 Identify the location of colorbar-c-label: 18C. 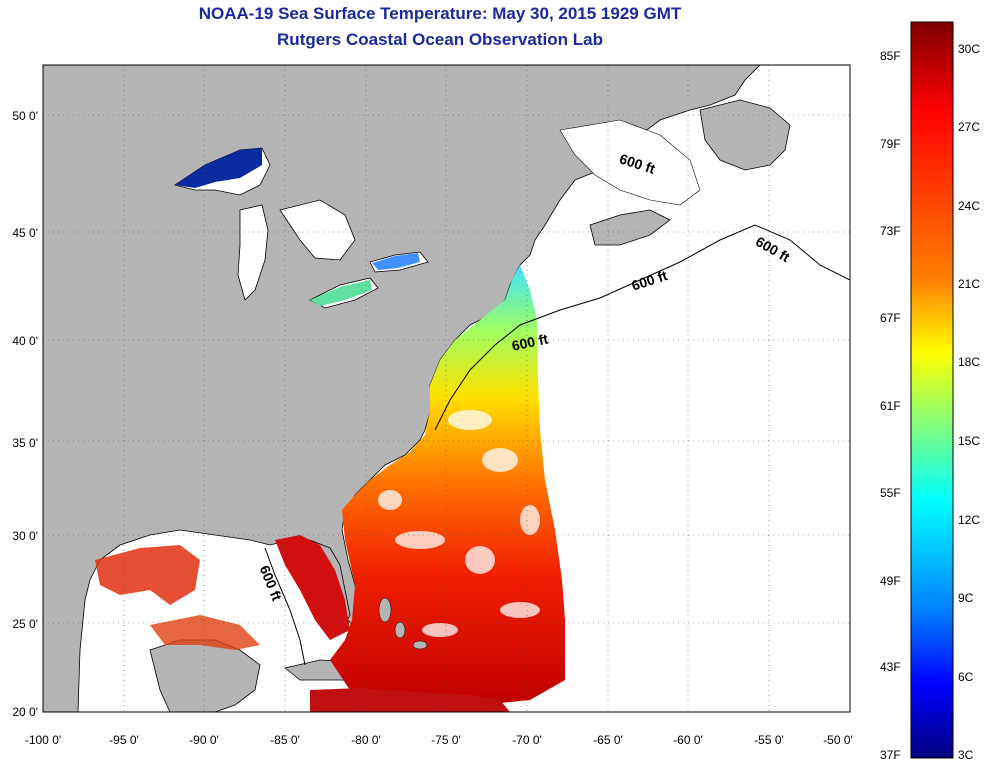
(969, 362).